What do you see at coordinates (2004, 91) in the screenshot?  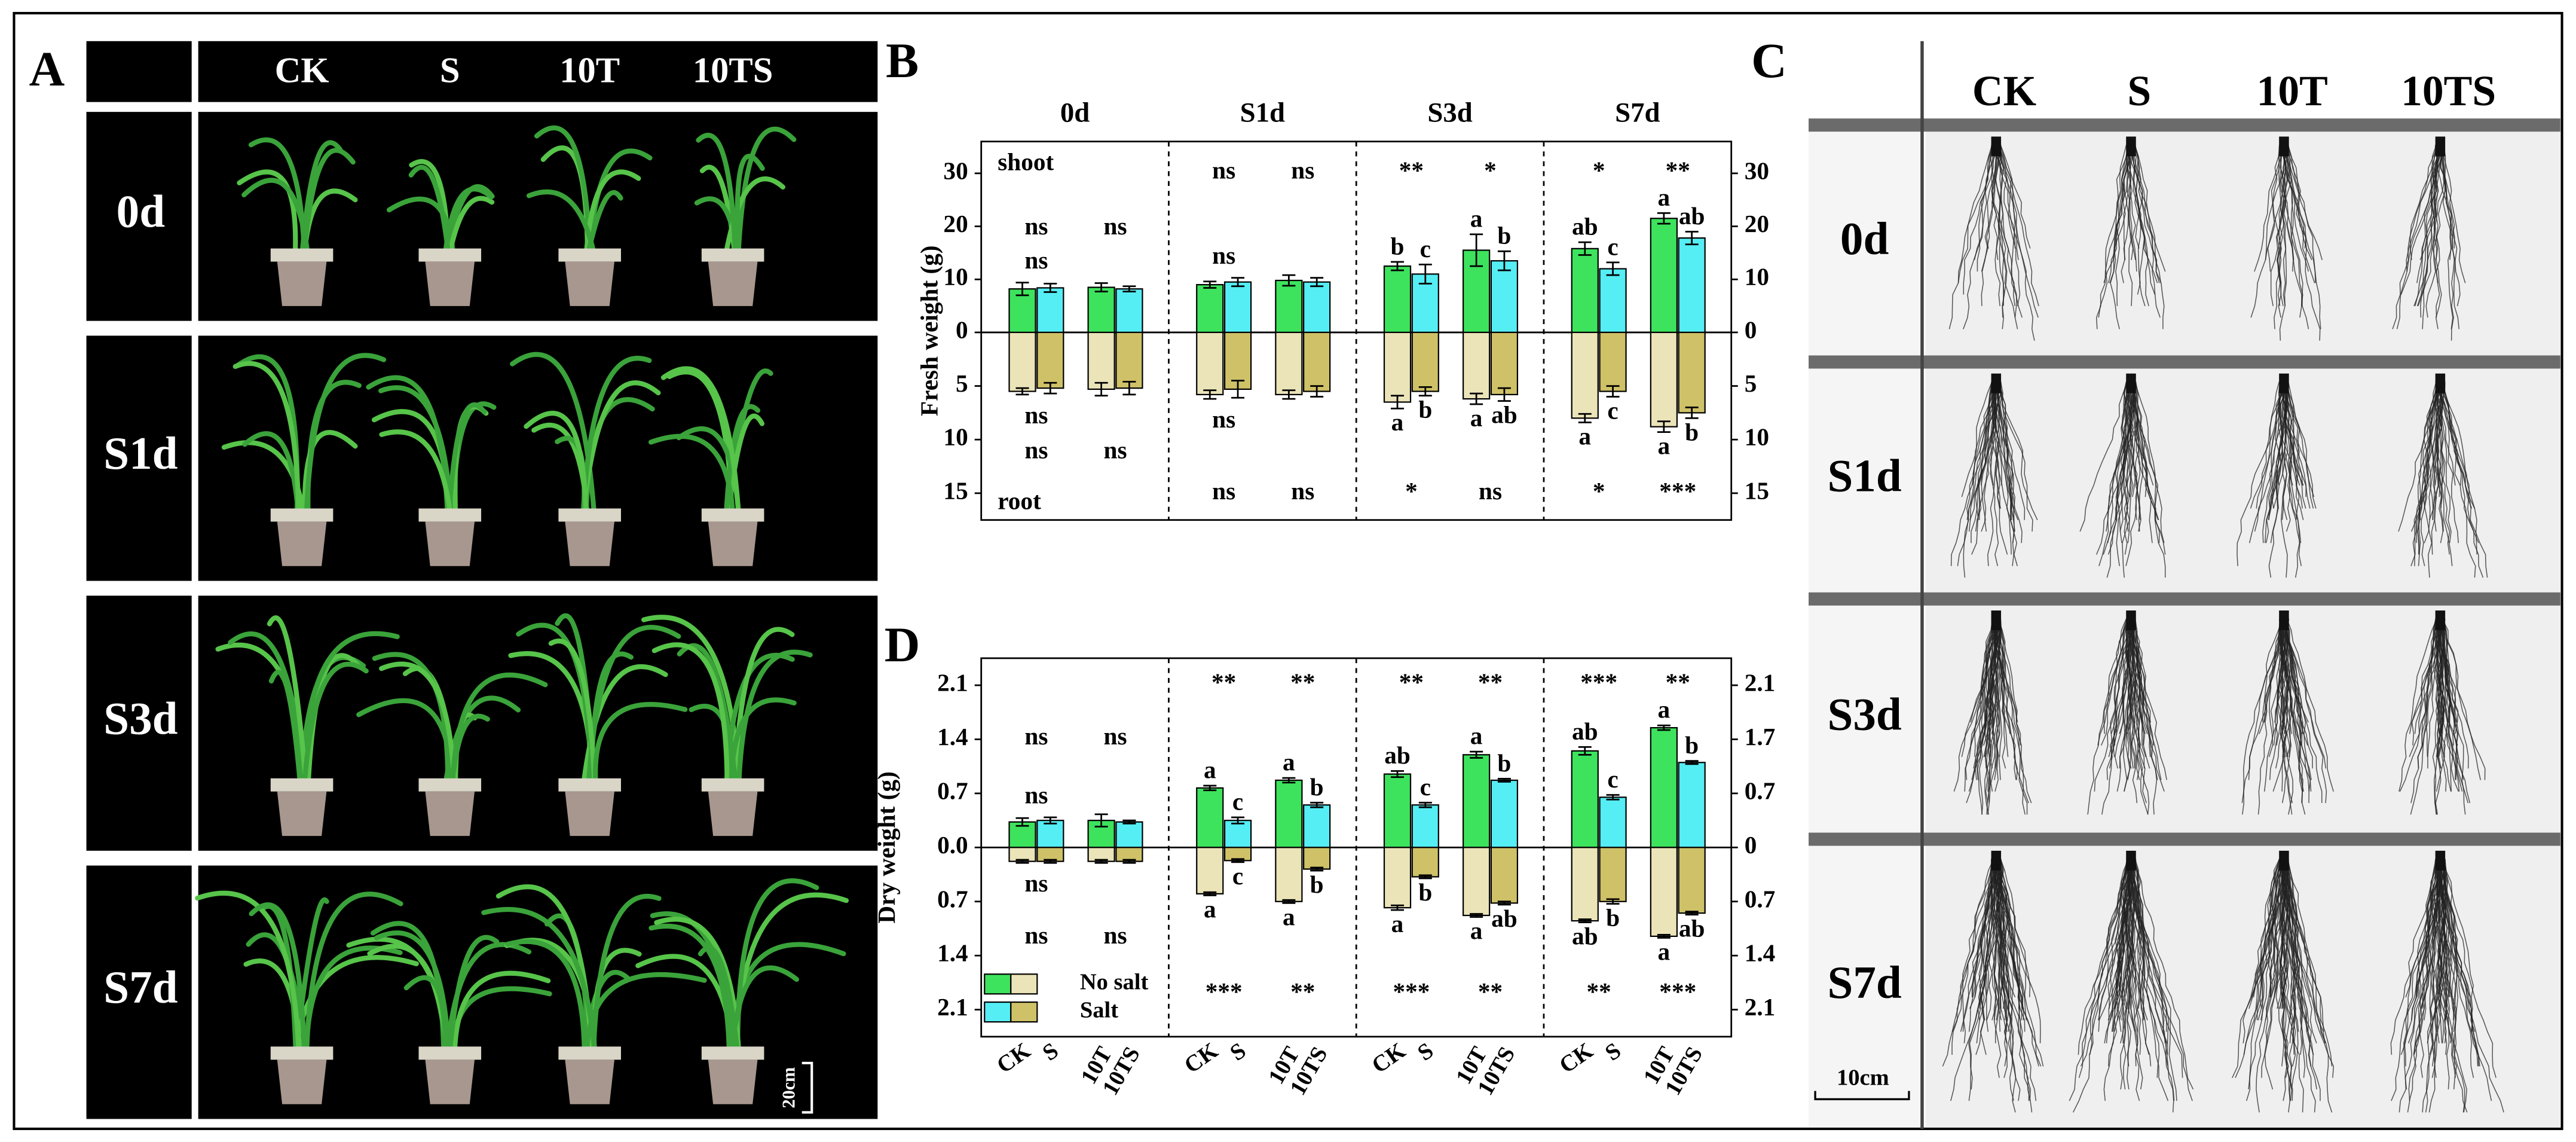 I see `column-label: CK` at bounding box center [2004, 91].